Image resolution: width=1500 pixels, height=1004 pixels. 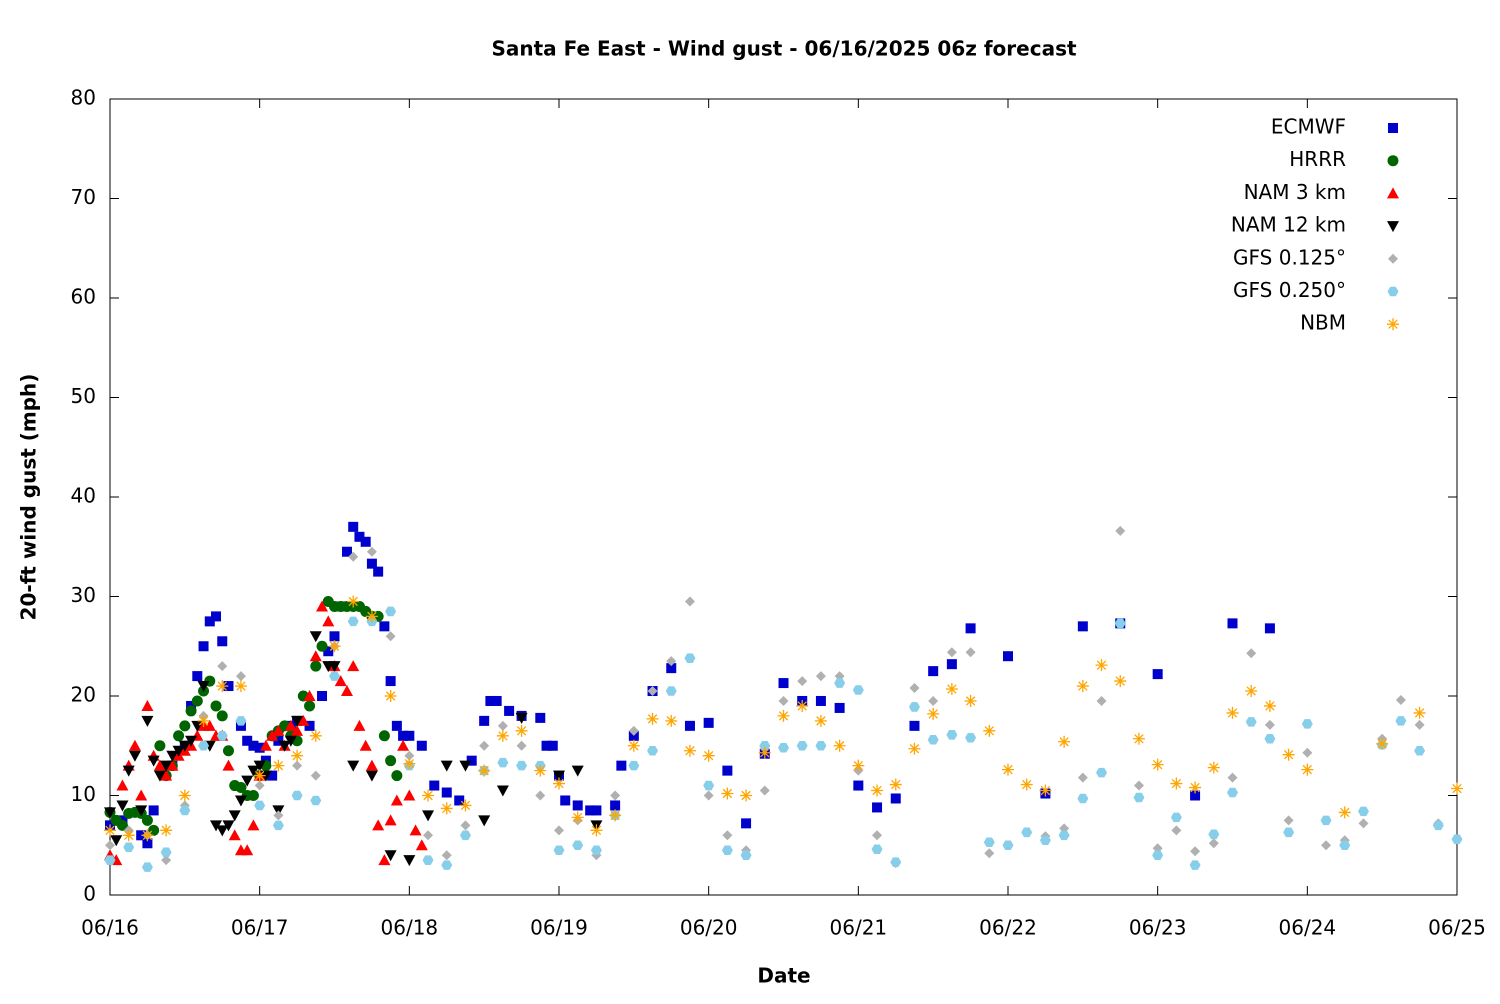 I want to click on legend-label: ECMWF, so click(x=1308, y=127).